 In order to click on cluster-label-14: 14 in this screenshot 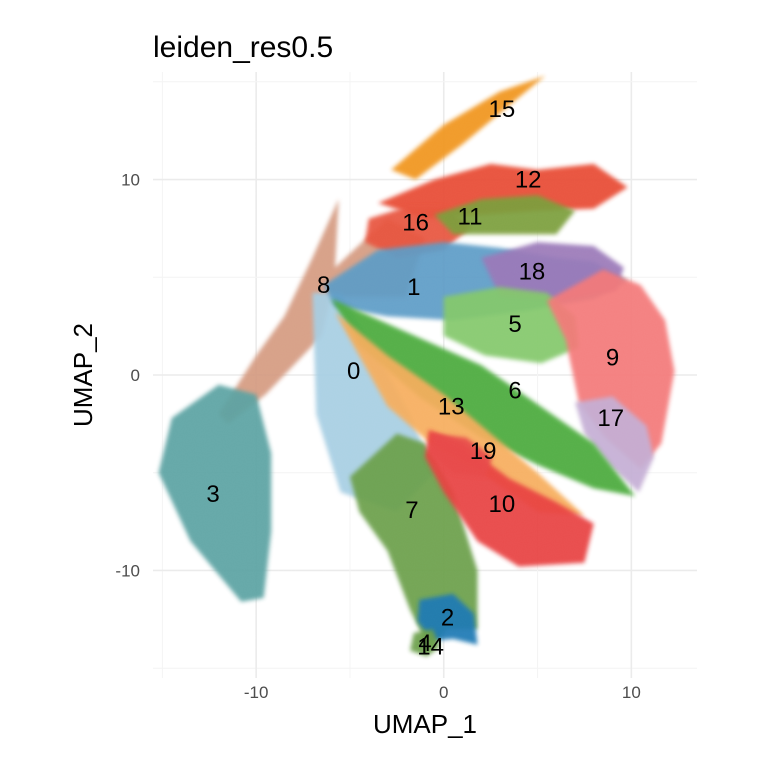, I will do `click(430, 647)`.